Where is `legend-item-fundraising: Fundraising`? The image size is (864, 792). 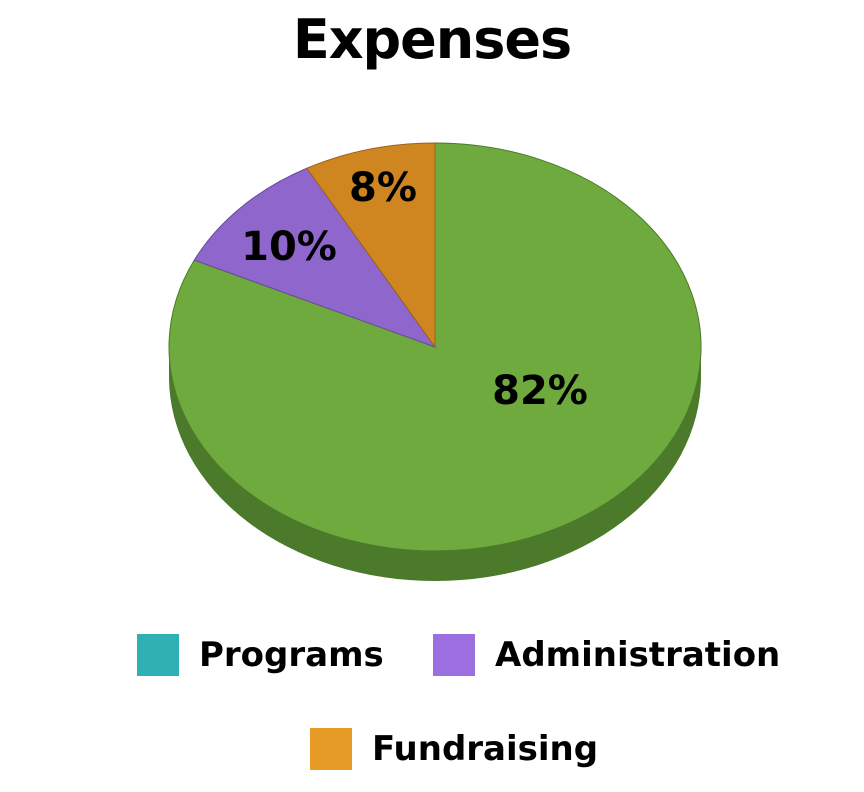 legend-item-fundraising: Fundraising is located at coordinates (454, 749).